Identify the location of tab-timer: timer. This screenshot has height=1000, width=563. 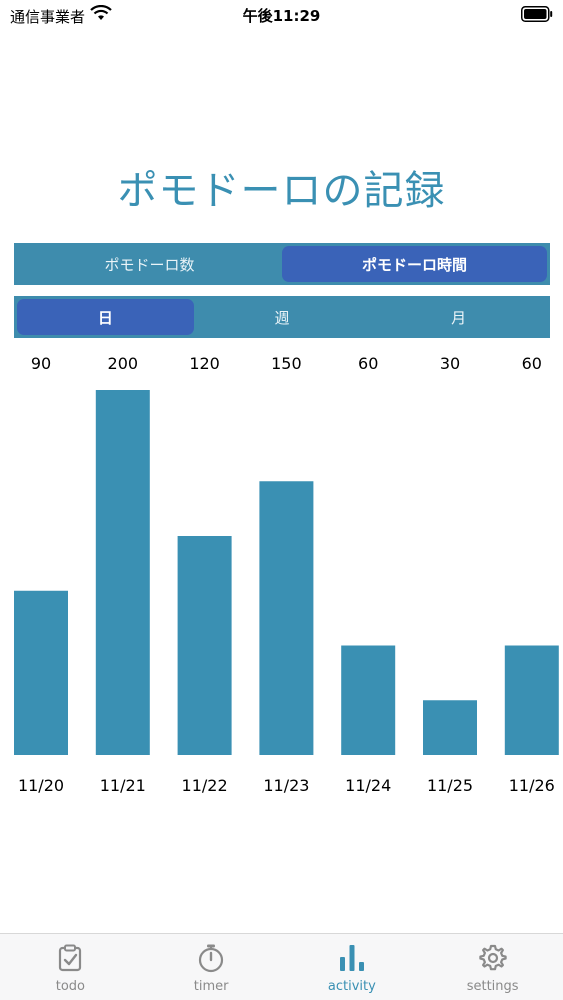
(211, 967).